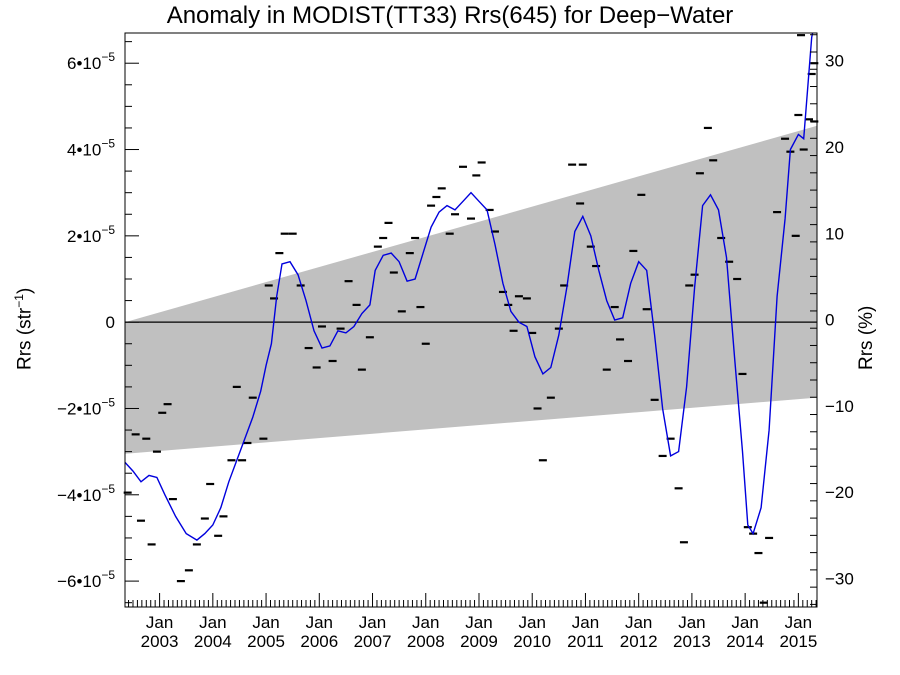 This screenshot has height=675, width=900. What do you see at coordinates (86, 406) in the screenshot?
I see `y-left-tick-label: −2•10−5` at bounding box center [86, 406].